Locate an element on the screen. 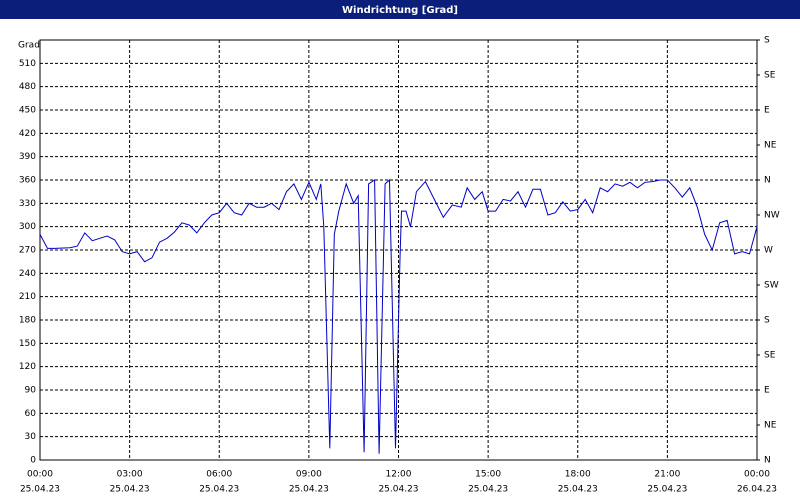 The height and width of the screenshot is (504, 800). x-tick-label: 12:00 is located at coordinates (399, 475).